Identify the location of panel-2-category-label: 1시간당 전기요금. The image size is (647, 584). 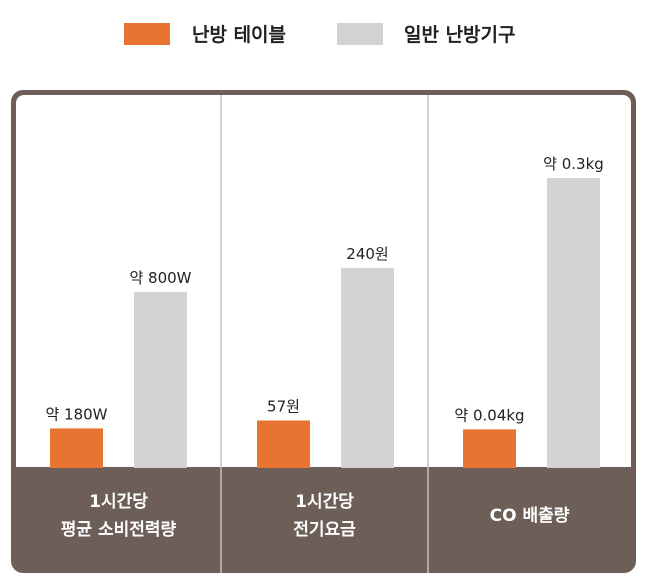
(324, 516).